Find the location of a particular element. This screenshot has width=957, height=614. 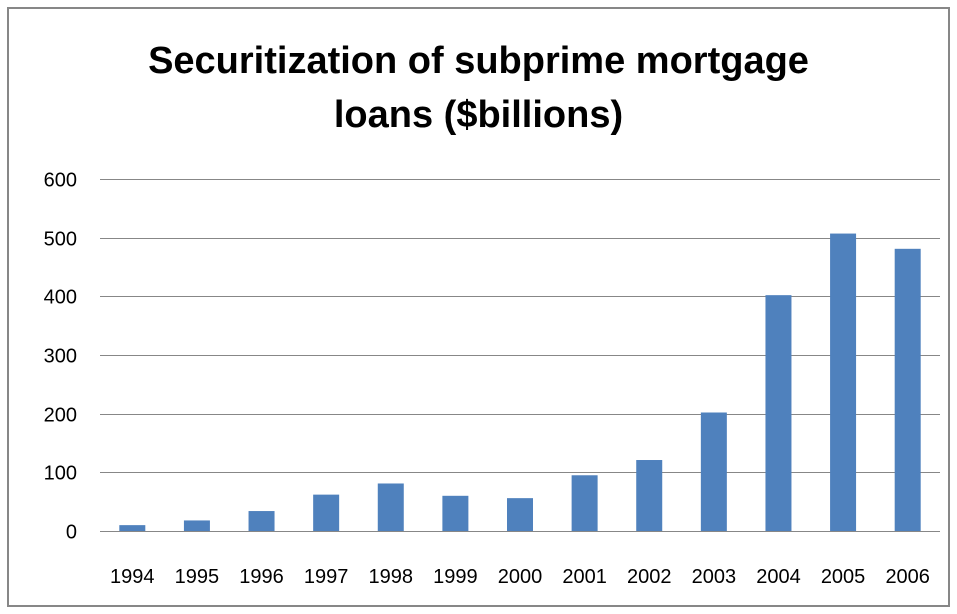

x-tick-label: 2002 is located at coordinates (649, 577).